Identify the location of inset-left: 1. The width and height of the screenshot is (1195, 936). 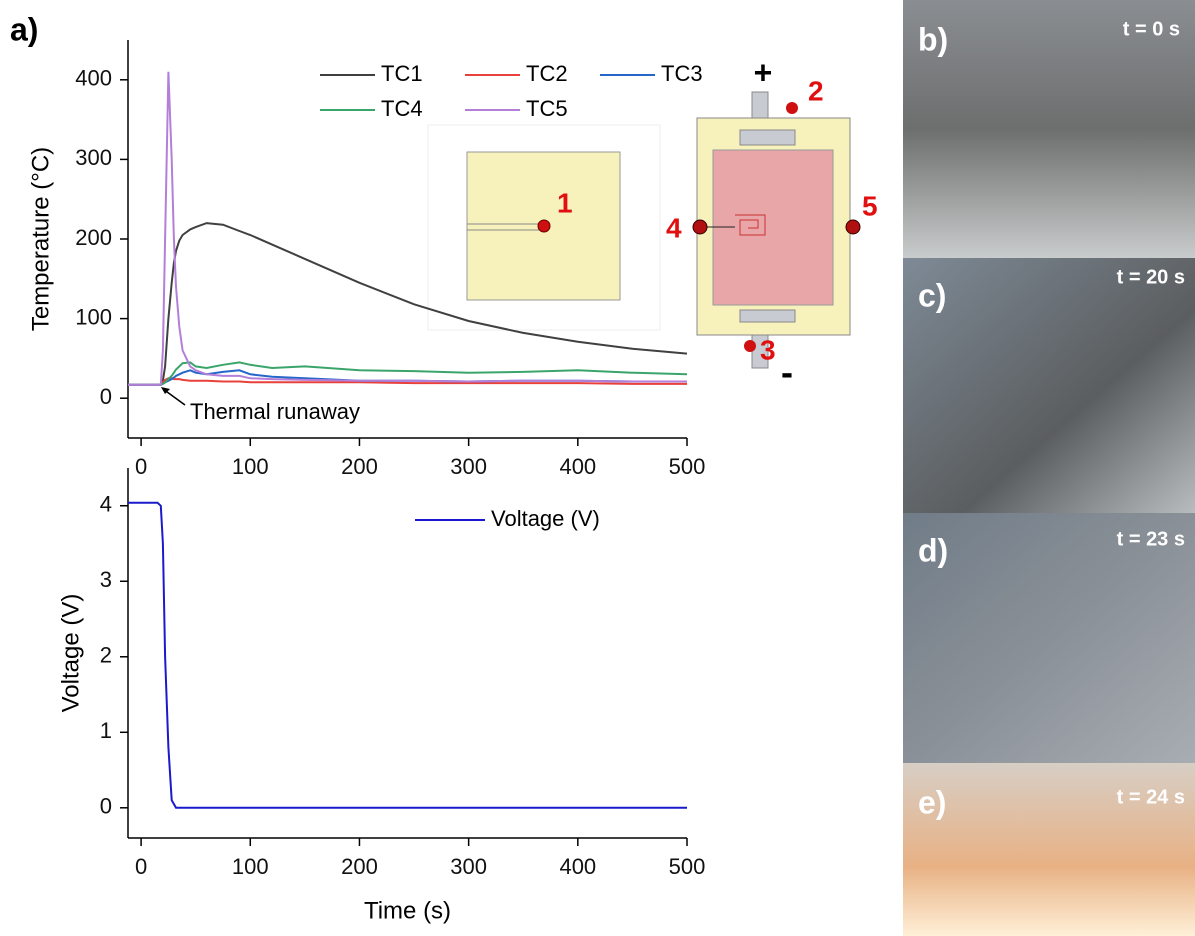
(544, 227).